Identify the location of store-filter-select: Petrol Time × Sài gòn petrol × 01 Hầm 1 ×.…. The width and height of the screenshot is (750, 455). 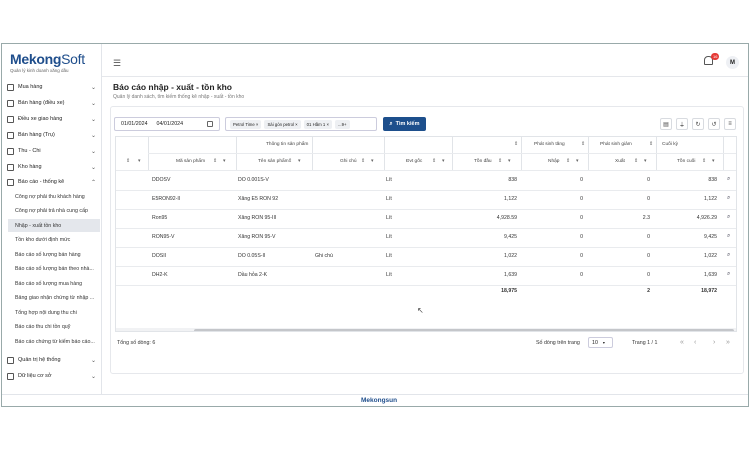
(301, 124).